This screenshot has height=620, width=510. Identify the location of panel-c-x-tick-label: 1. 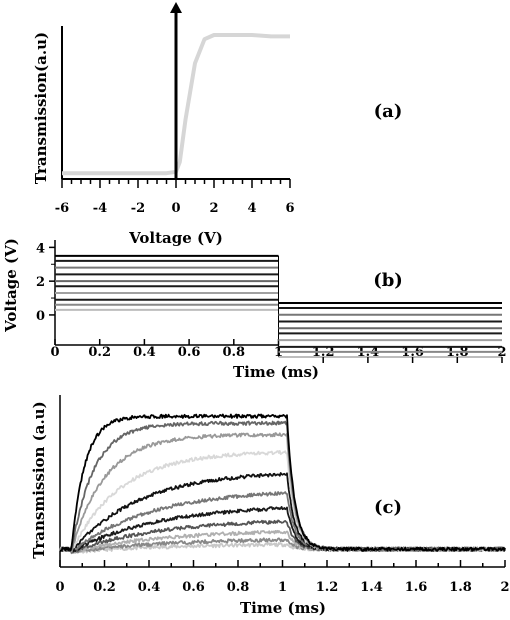
(282, 587).